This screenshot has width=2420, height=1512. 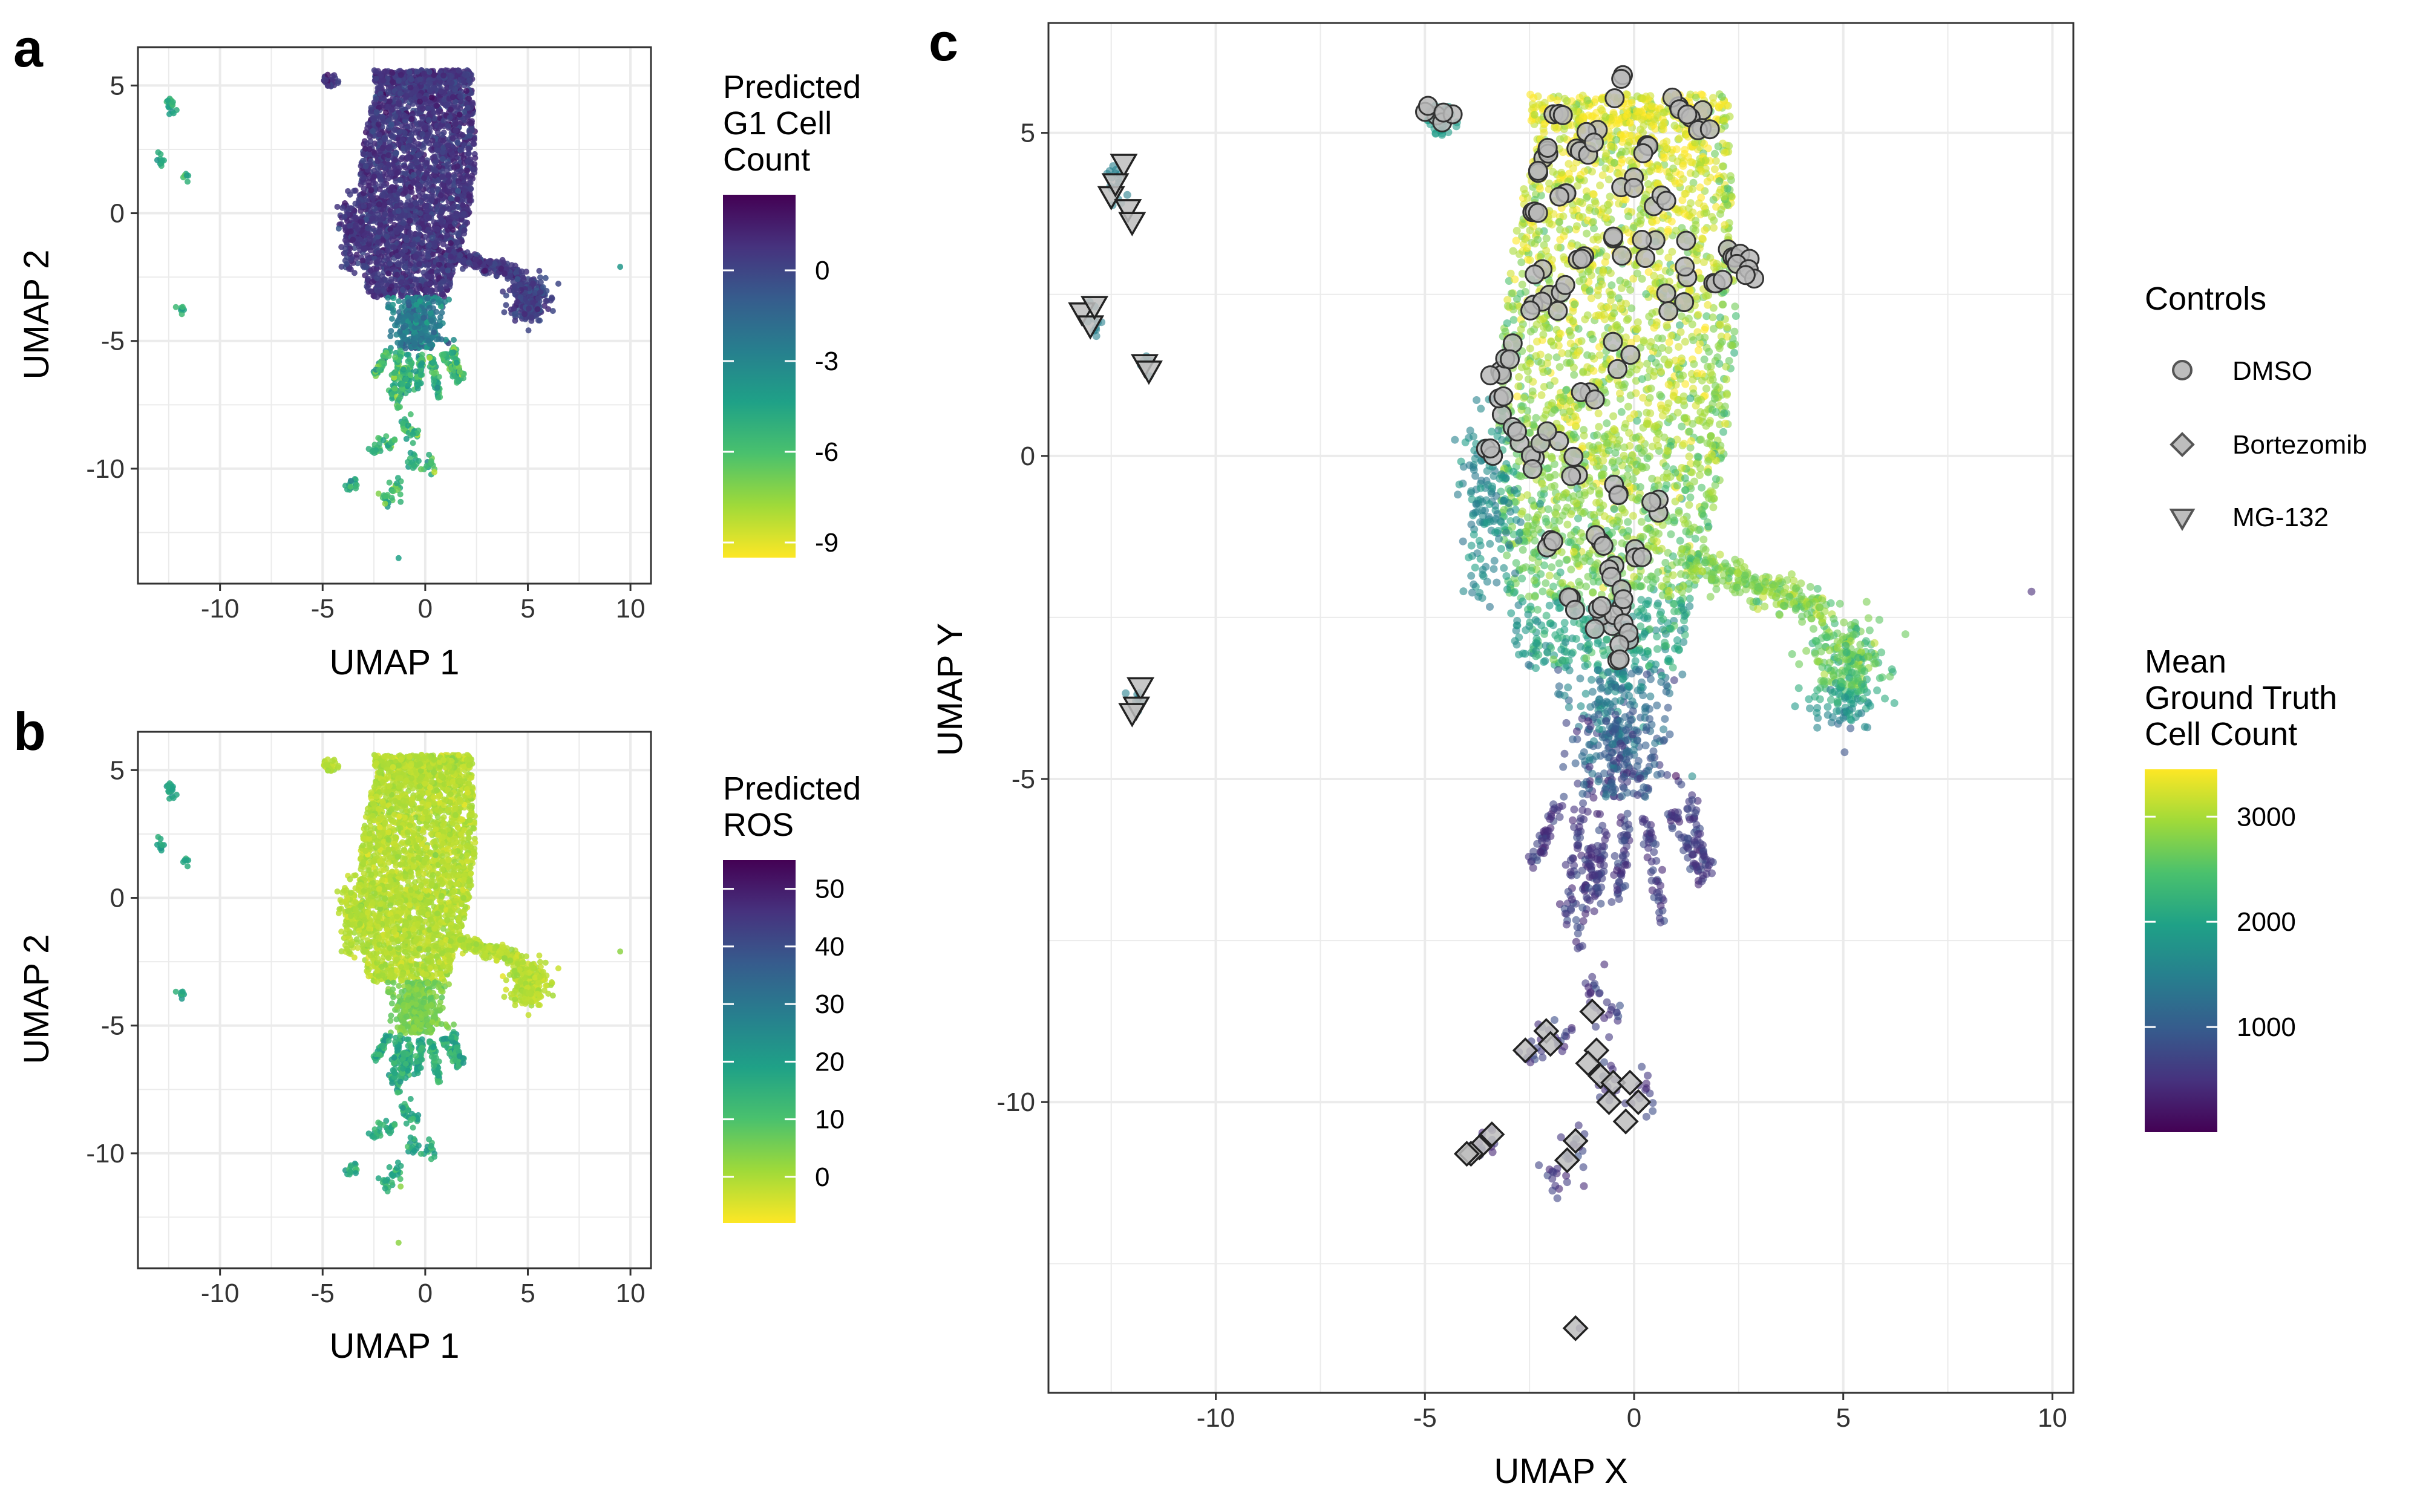 What do you see at coordinates (792, 313) in the screenshot?
I see `panel-a-legend: Predicted G1 Cell Count 0-3-6-9` at bounding box center [792, 313].